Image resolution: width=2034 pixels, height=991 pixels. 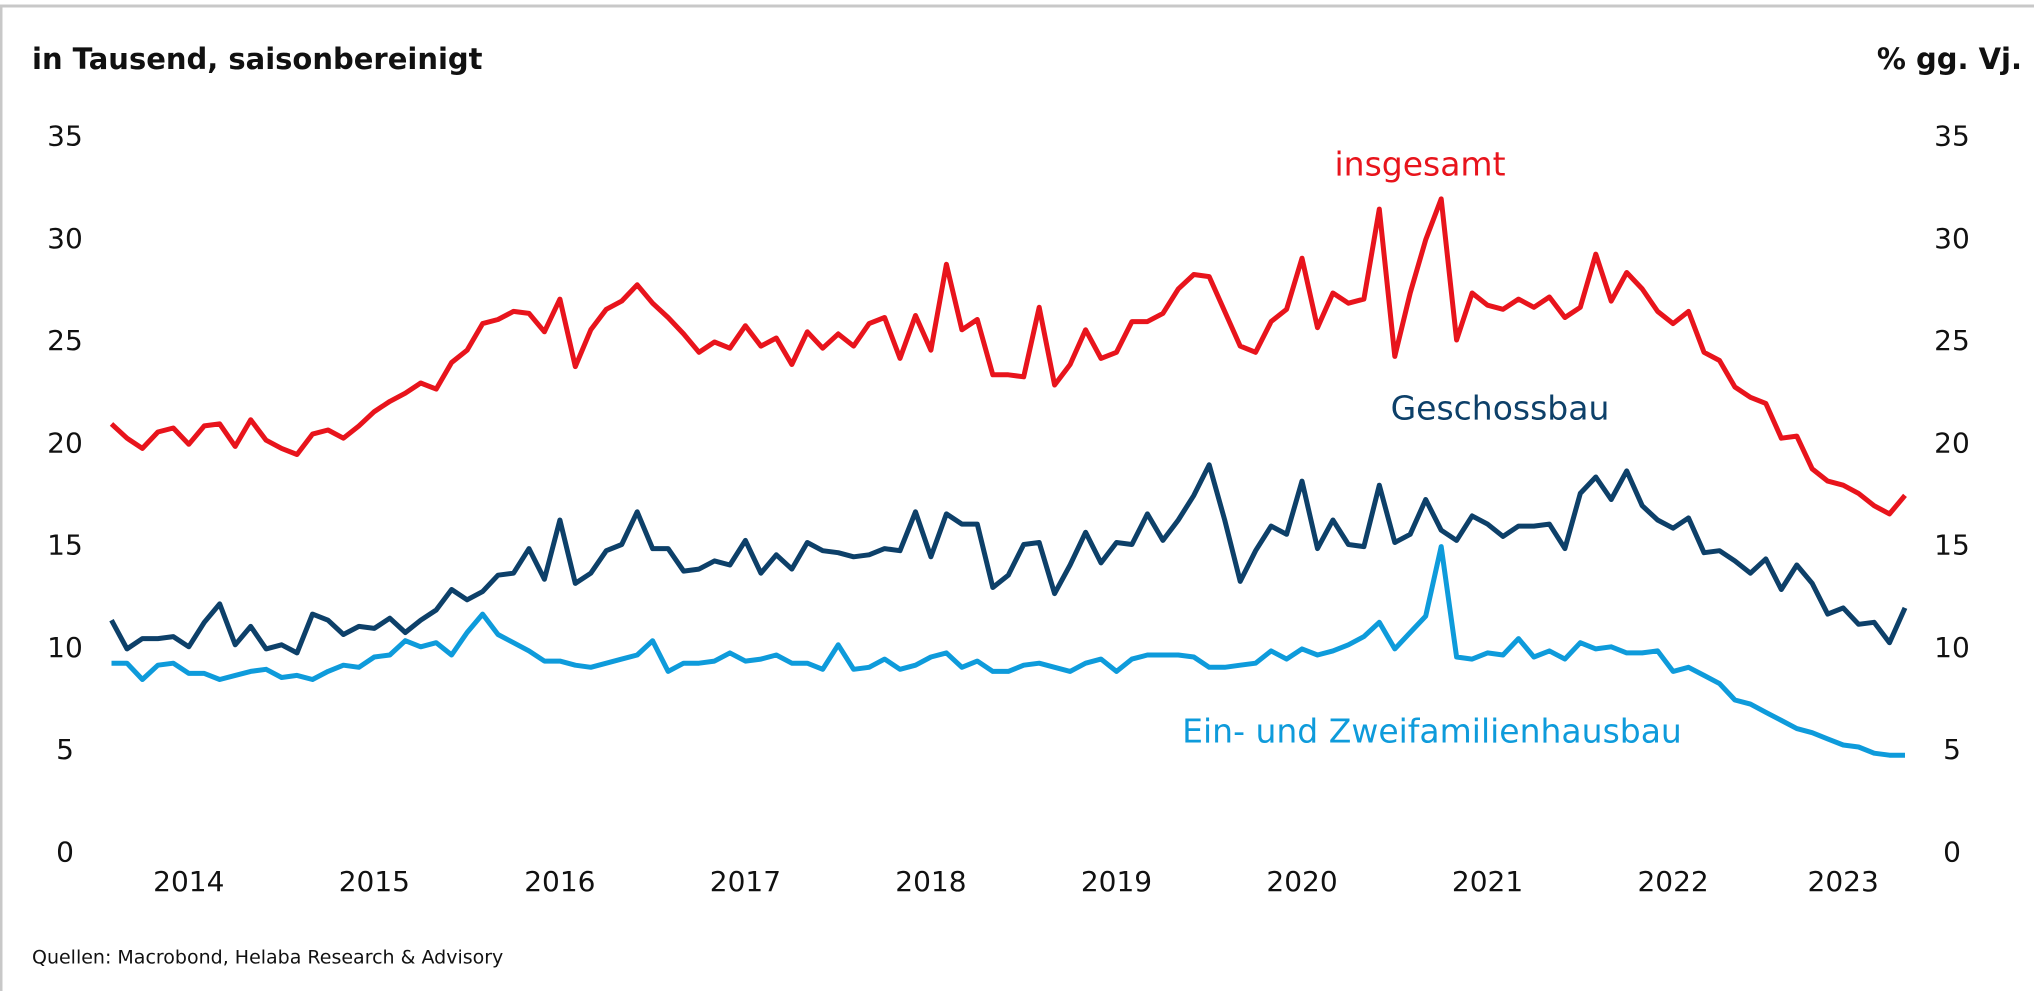 What do you see at coordinates (188, 881) in the screenshot?
I see `x-tick-label: 2014` at bounding box center [188, 881].